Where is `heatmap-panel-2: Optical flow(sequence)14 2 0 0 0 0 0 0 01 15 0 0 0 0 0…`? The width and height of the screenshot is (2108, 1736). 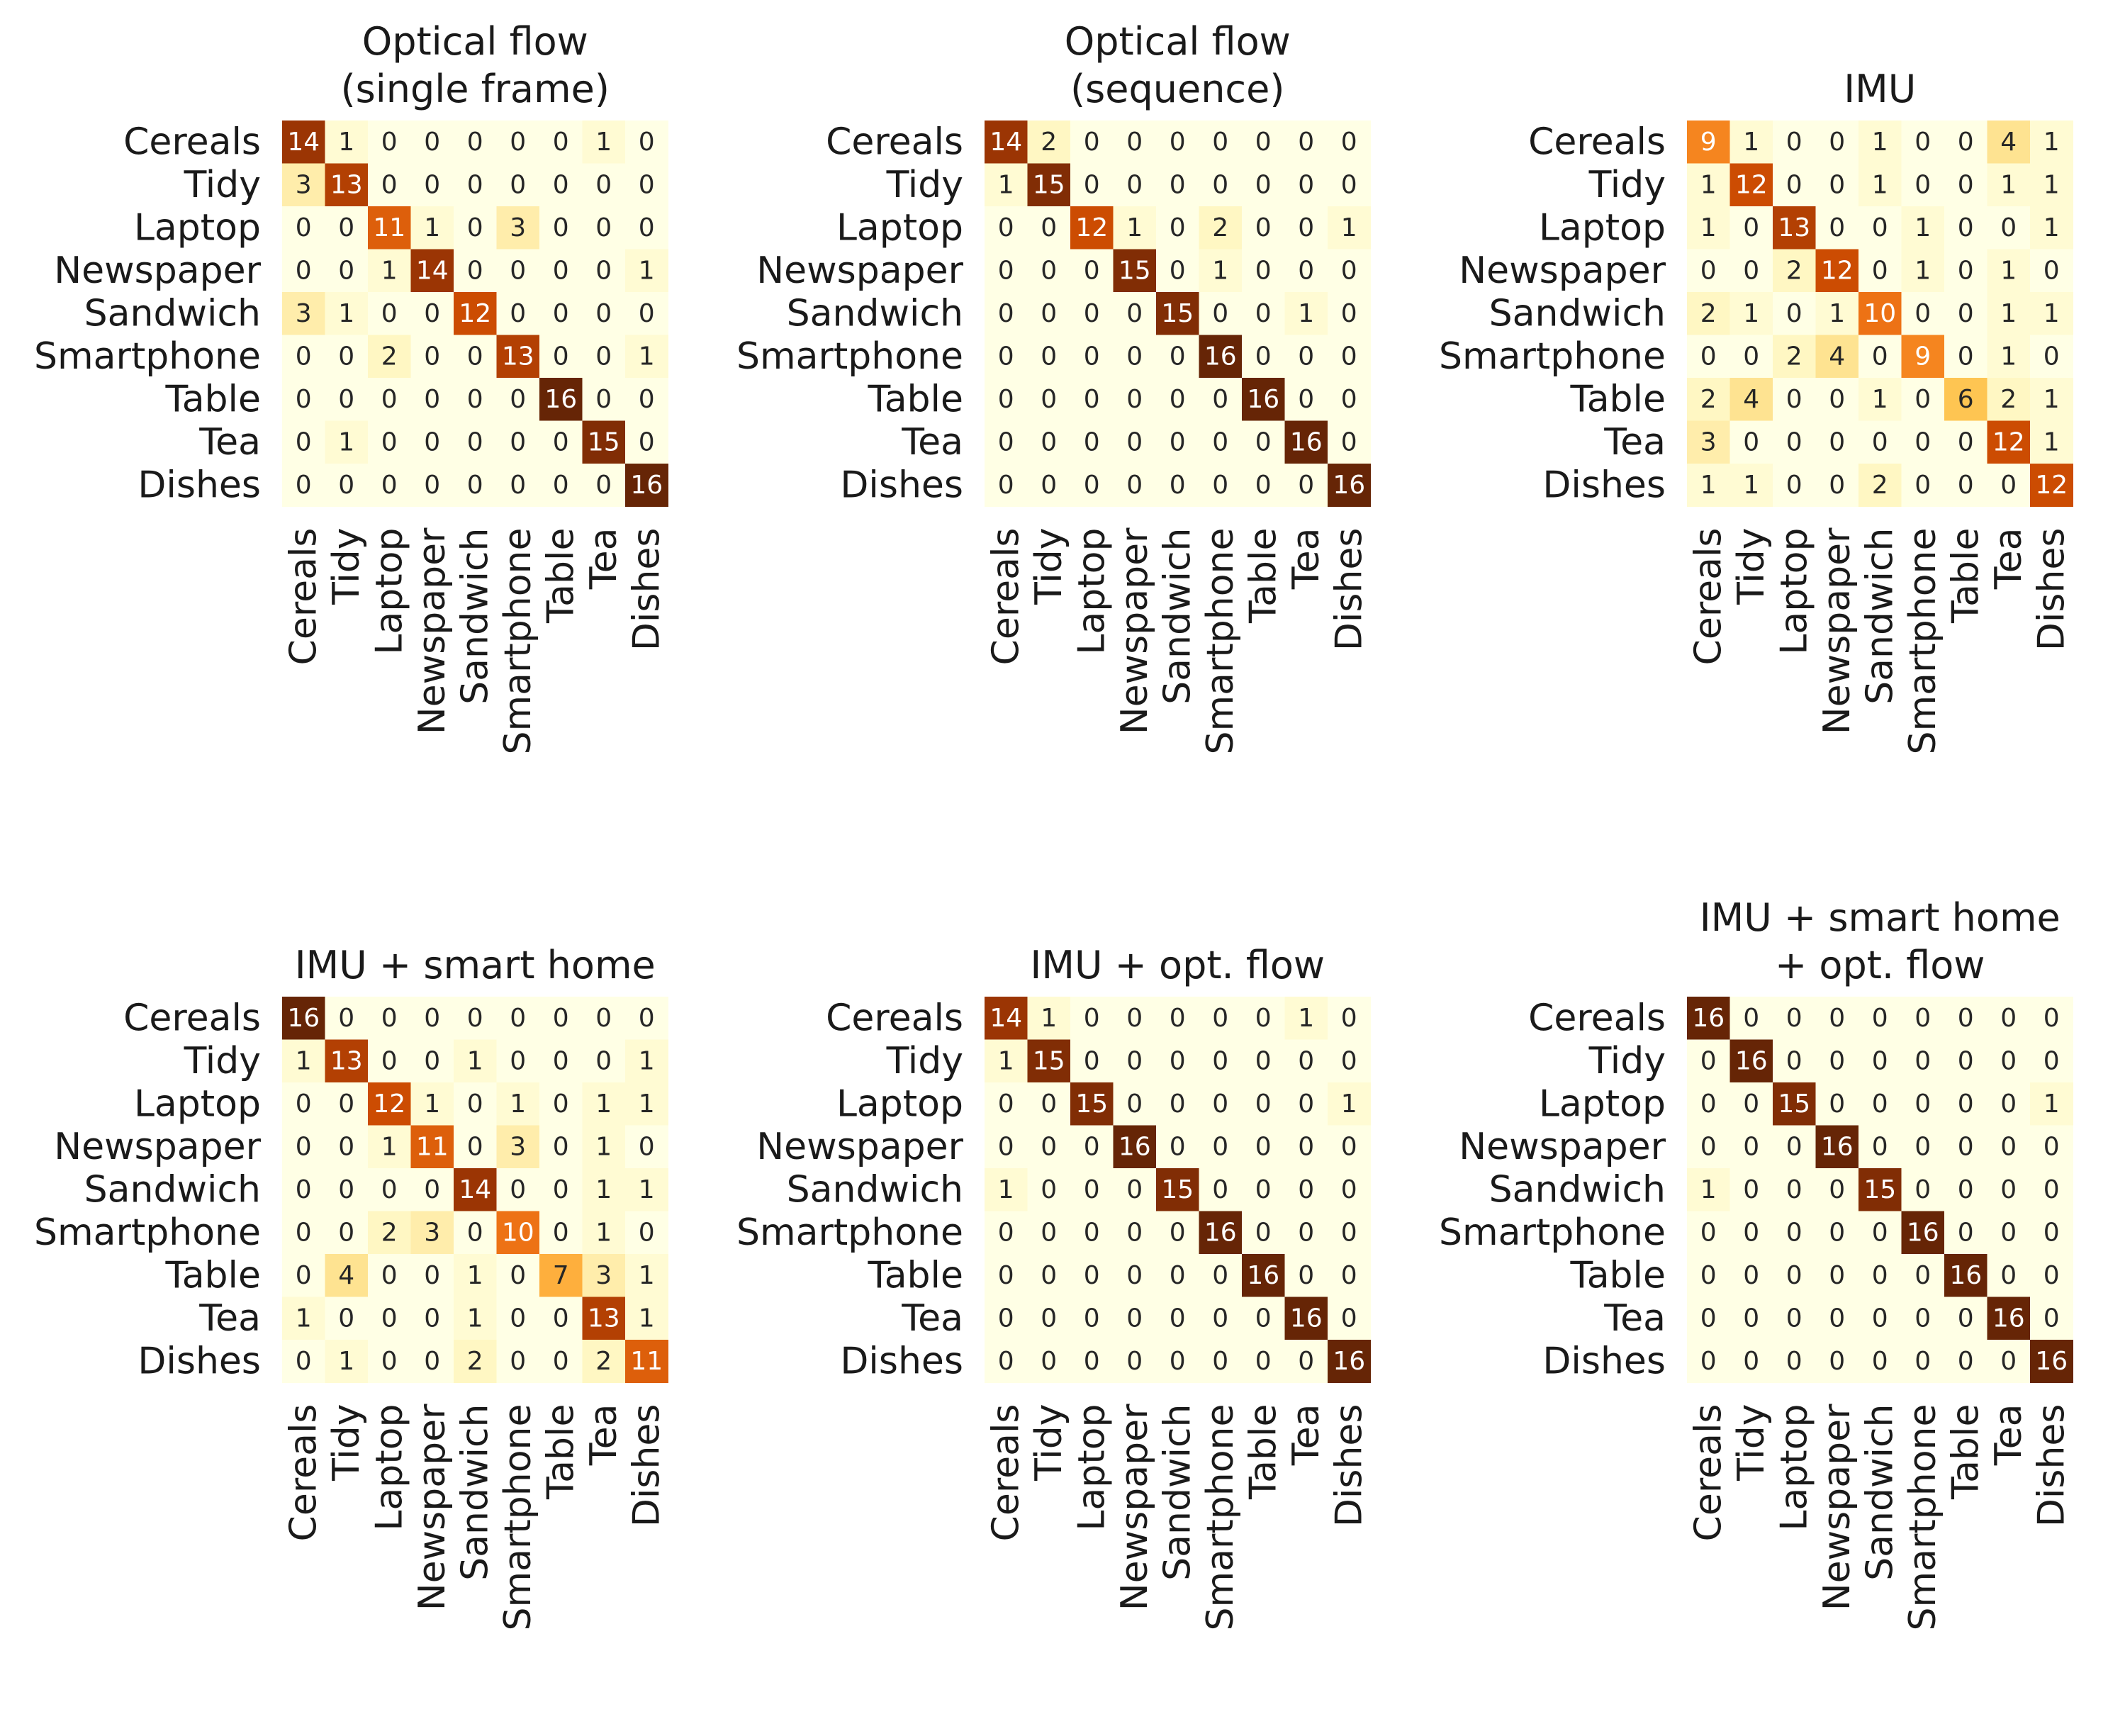 heatmap-panel-2: Optical flow(sequence)14 2 0 0 0 0 0 0 01 15 0 0 0 0 0… is located at coordinates (1053, 387).